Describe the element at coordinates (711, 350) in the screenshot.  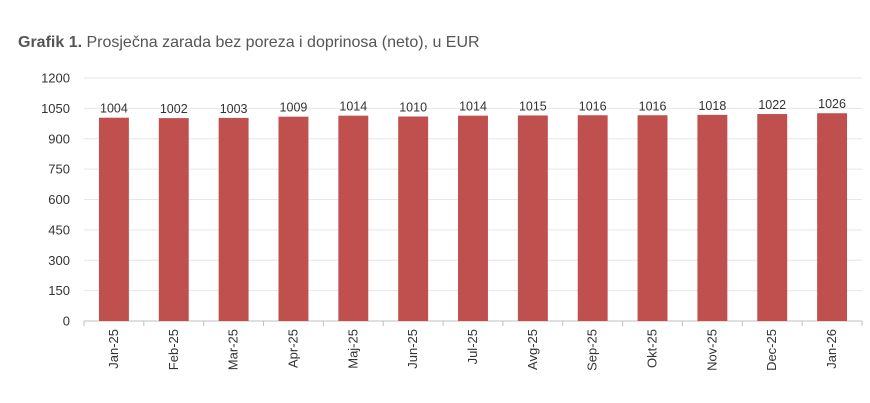
I see `x-tick-label: Nov-25` at that location.